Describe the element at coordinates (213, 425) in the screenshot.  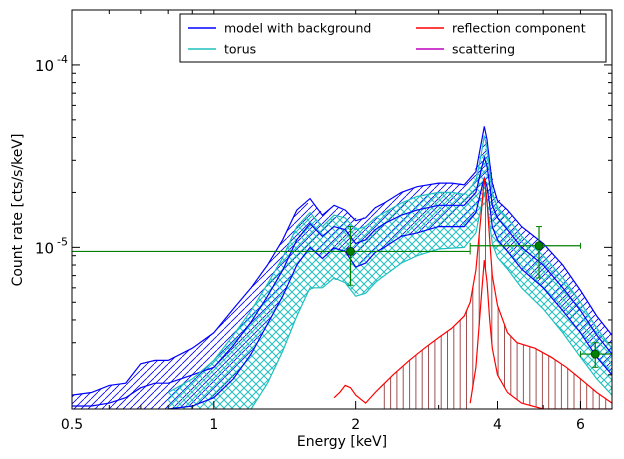
I see `x-tick-label: 1` at that location.